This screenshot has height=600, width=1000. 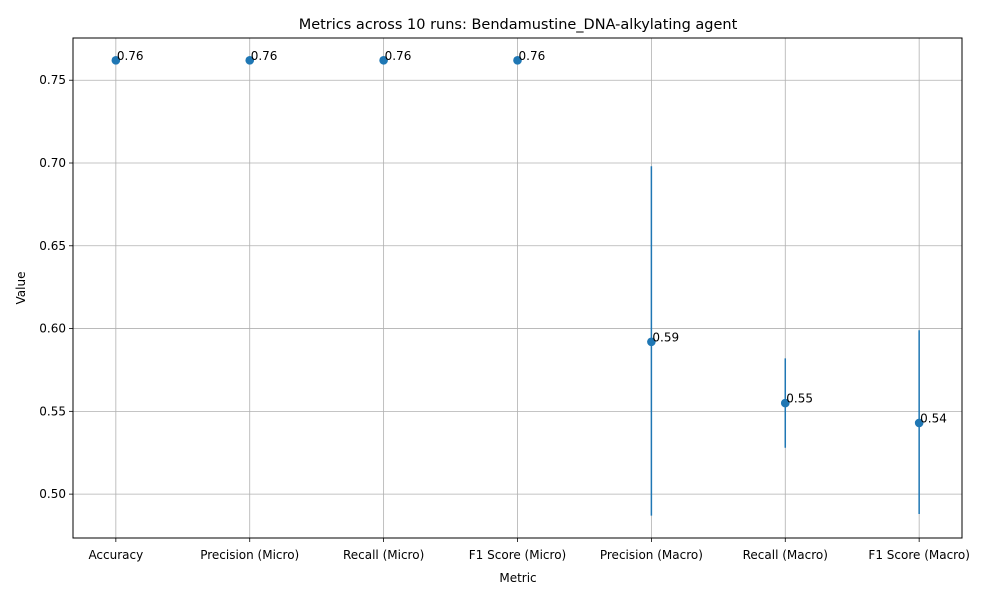 I want to click on data-label: 0.59, so click(x=665, y=337).